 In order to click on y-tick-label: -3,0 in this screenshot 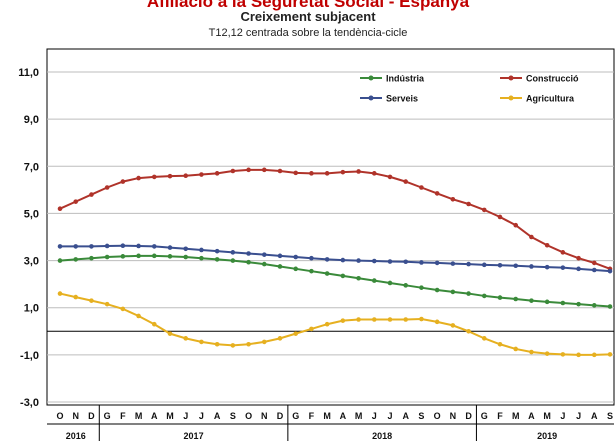, I will do `click(29, 403)`.